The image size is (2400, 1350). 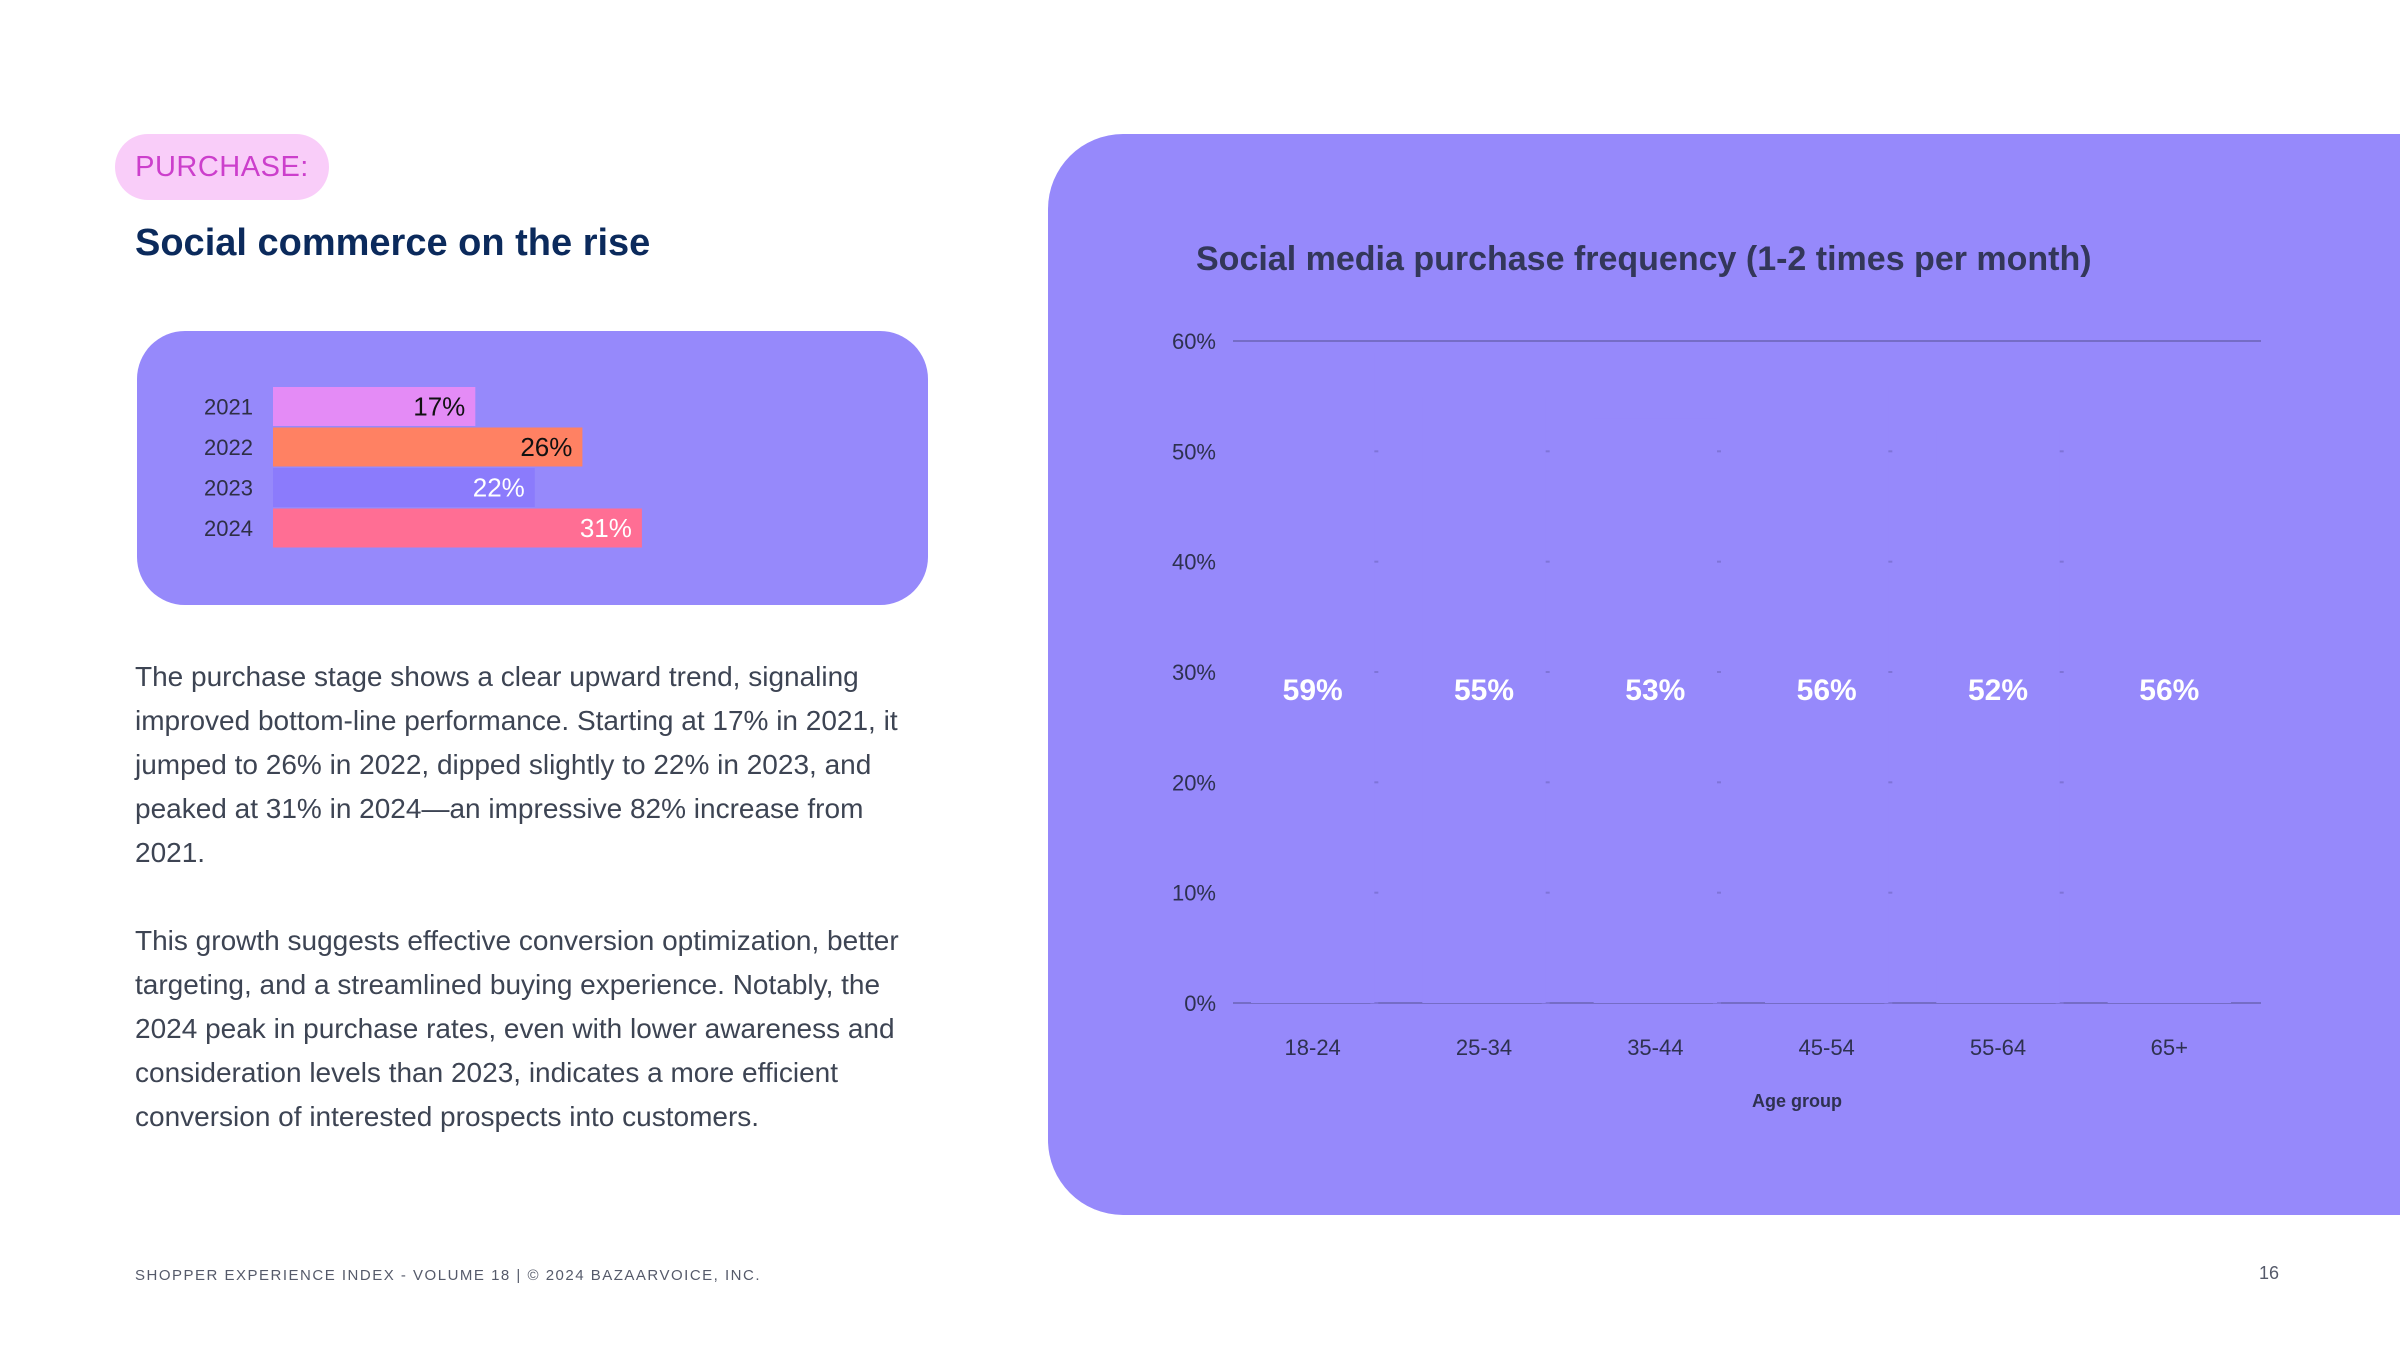 What do you see at coordinates (1194, 672) in the screenshot?
I see `y-tick-label: 30%` at bounding box center [1194, 672].